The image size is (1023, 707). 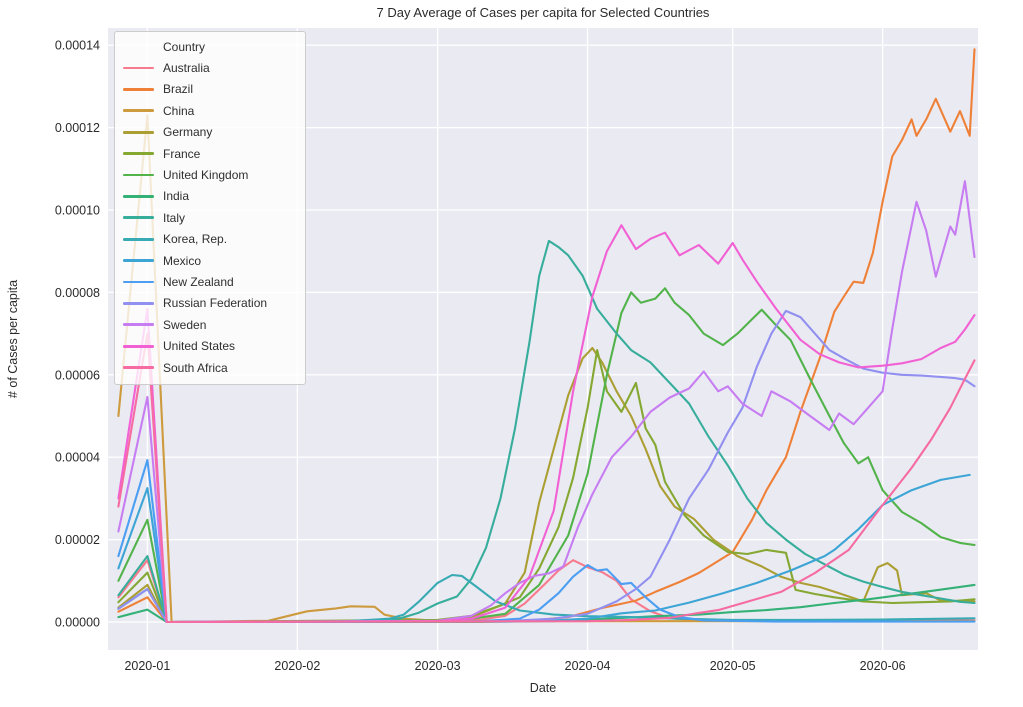 I want to click on legend-label: Germany, so click(x=188, y=132).